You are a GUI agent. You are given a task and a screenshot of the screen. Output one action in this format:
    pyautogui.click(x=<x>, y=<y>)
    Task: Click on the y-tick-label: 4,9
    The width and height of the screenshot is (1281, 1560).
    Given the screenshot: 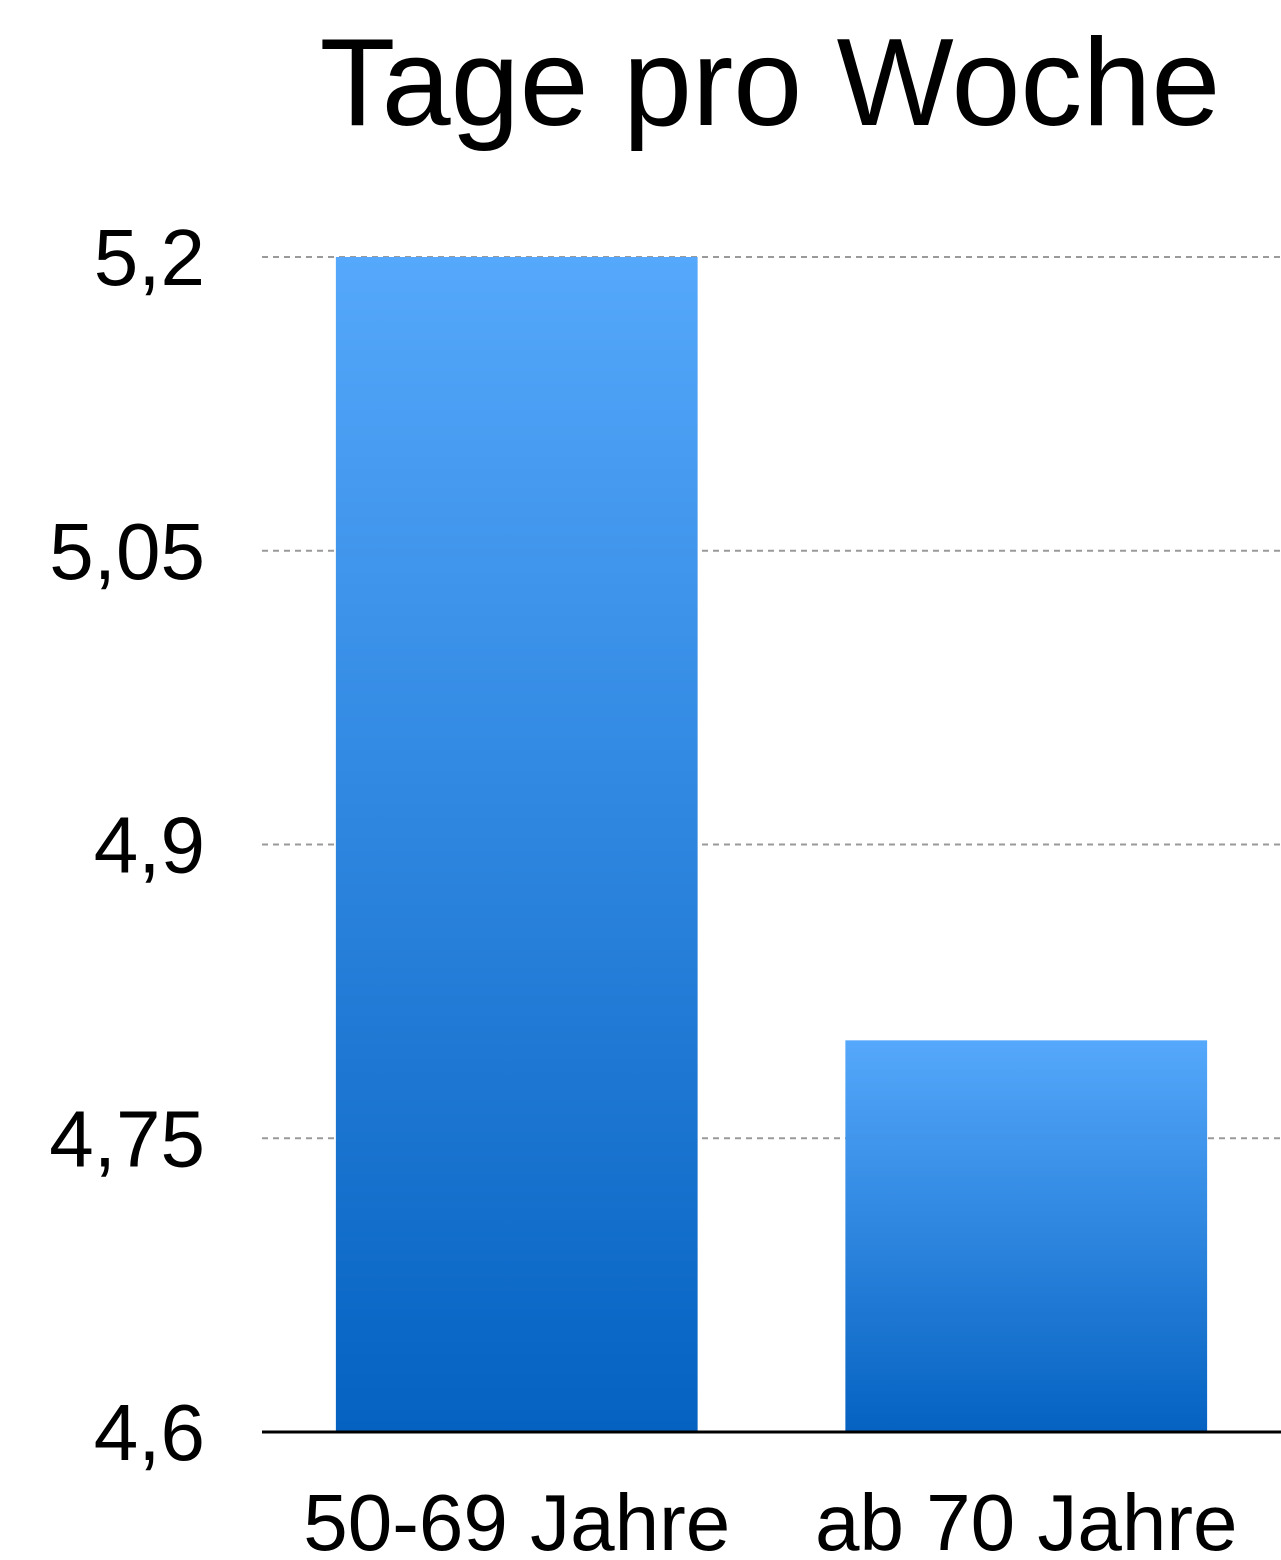 What is the action you would take?
    pyautogui.click(x=149, y=845)
    